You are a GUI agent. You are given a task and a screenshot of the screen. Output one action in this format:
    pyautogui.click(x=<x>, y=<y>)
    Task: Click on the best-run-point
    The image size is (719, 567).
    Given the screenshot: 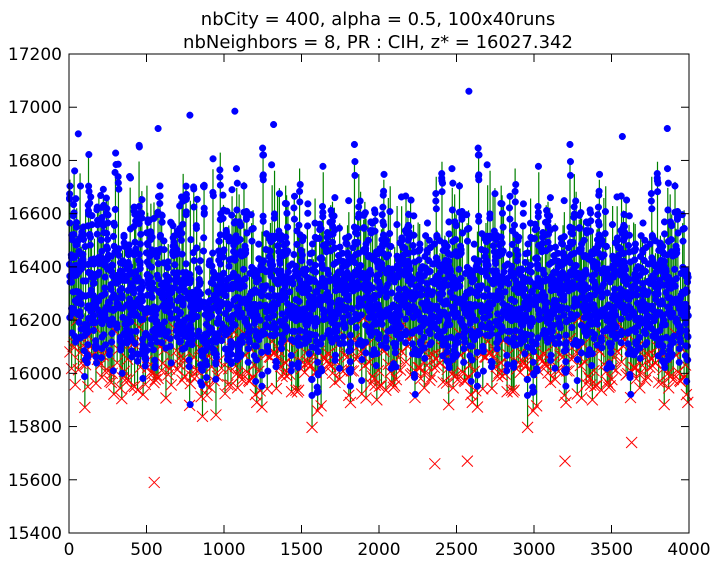 What is the action you would take?
    pyautogui.click(x=434, y=463)
    